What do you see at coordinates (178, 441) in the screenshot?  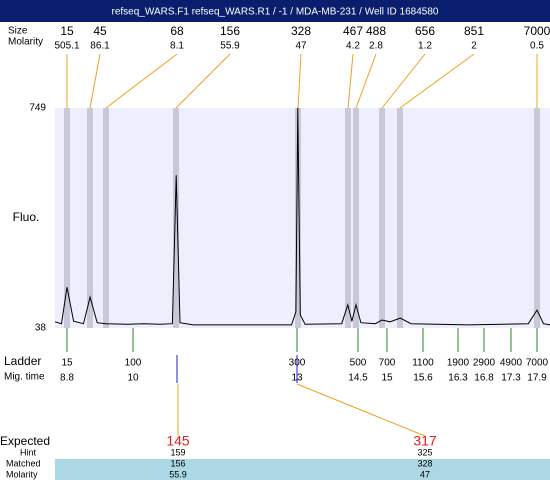 I see `expected-size: 145` at bounding box center [178, 441].